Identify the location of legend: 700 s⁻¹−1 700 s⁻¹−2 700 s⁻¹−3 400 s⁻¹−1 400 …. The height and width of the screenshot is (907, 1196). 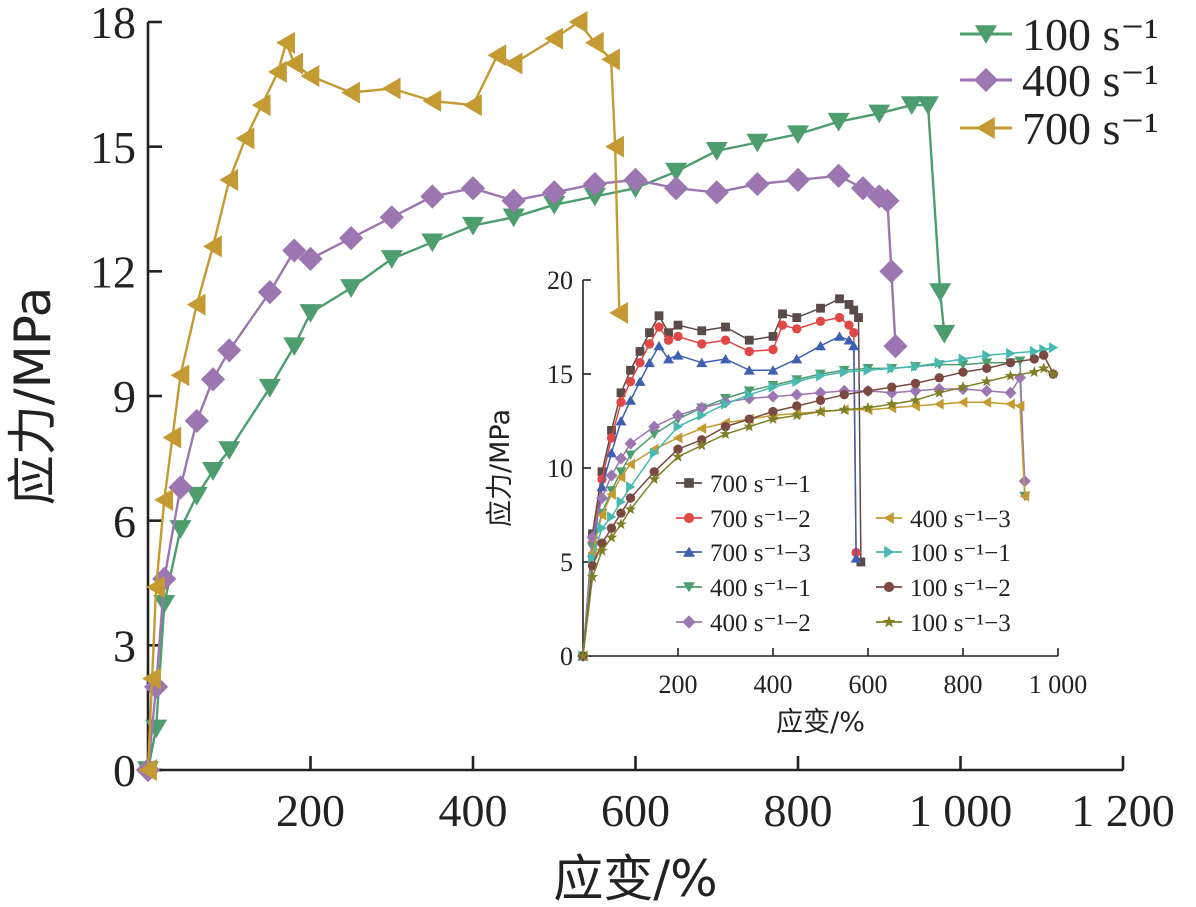
(843, 554).